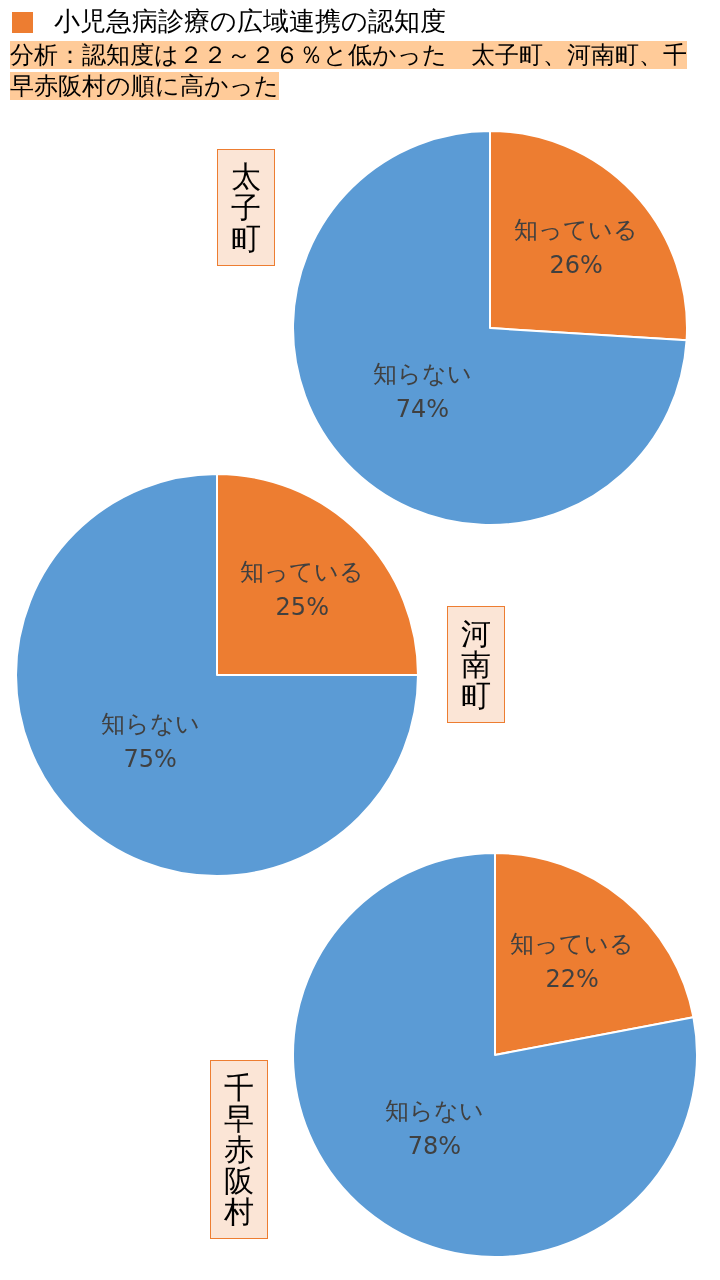  I want to click on data-label: 25%, so click(302, 607).